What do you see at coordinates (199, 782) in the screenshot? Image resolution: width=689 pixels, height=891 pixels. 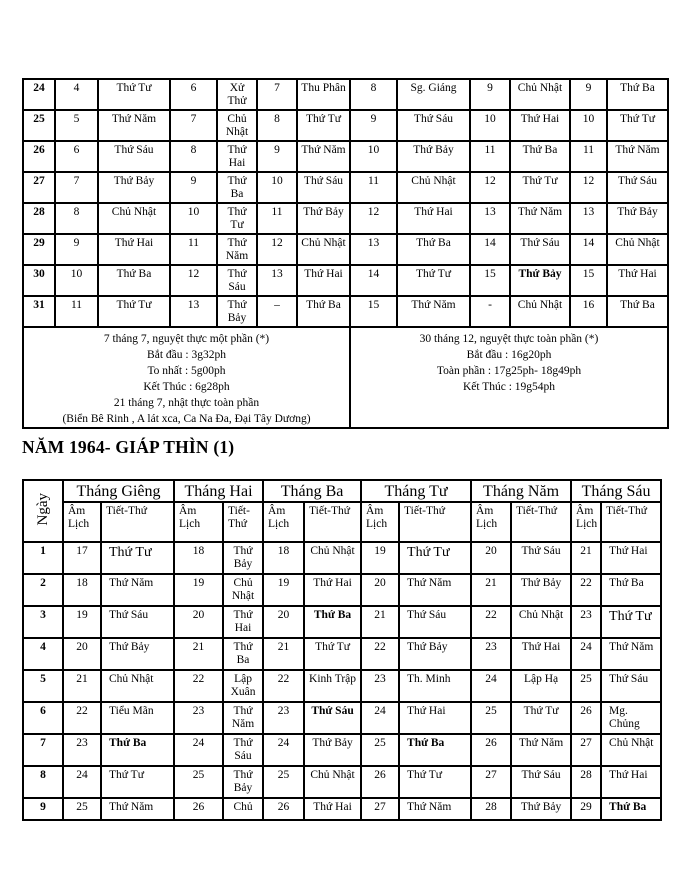 I see `cell: 25` at bounding box center [199, 782].